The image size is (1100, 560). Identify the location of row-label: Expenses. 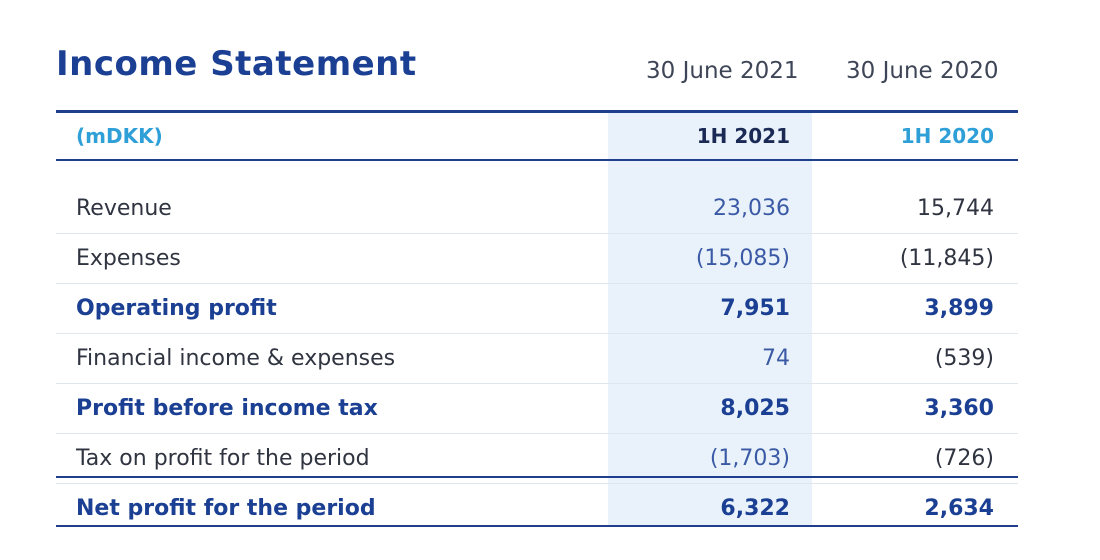
(128, 258).